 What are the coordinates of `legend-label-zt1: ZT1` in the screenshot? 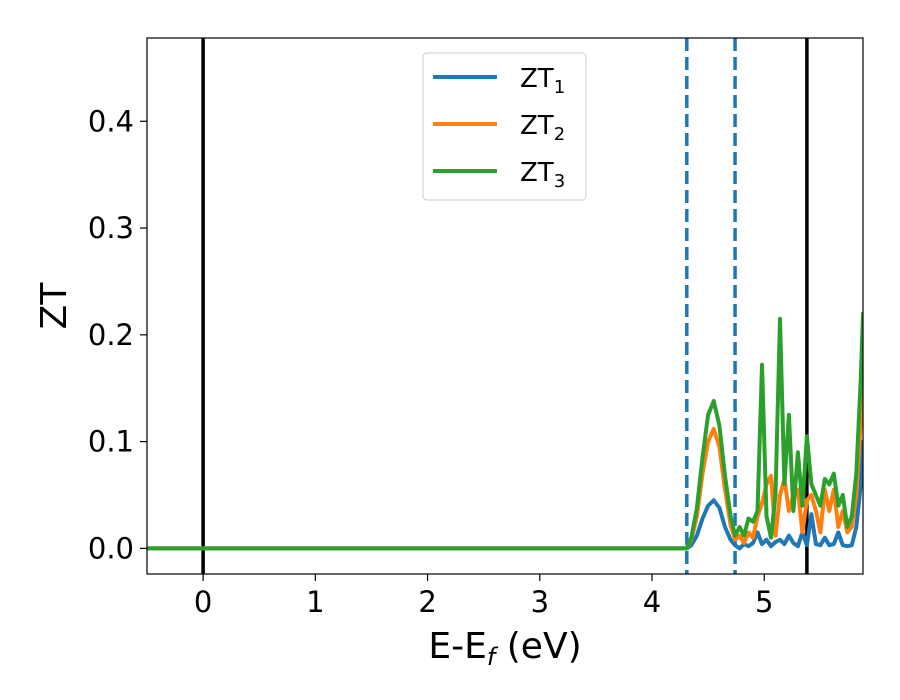 It's located at (542, 81).